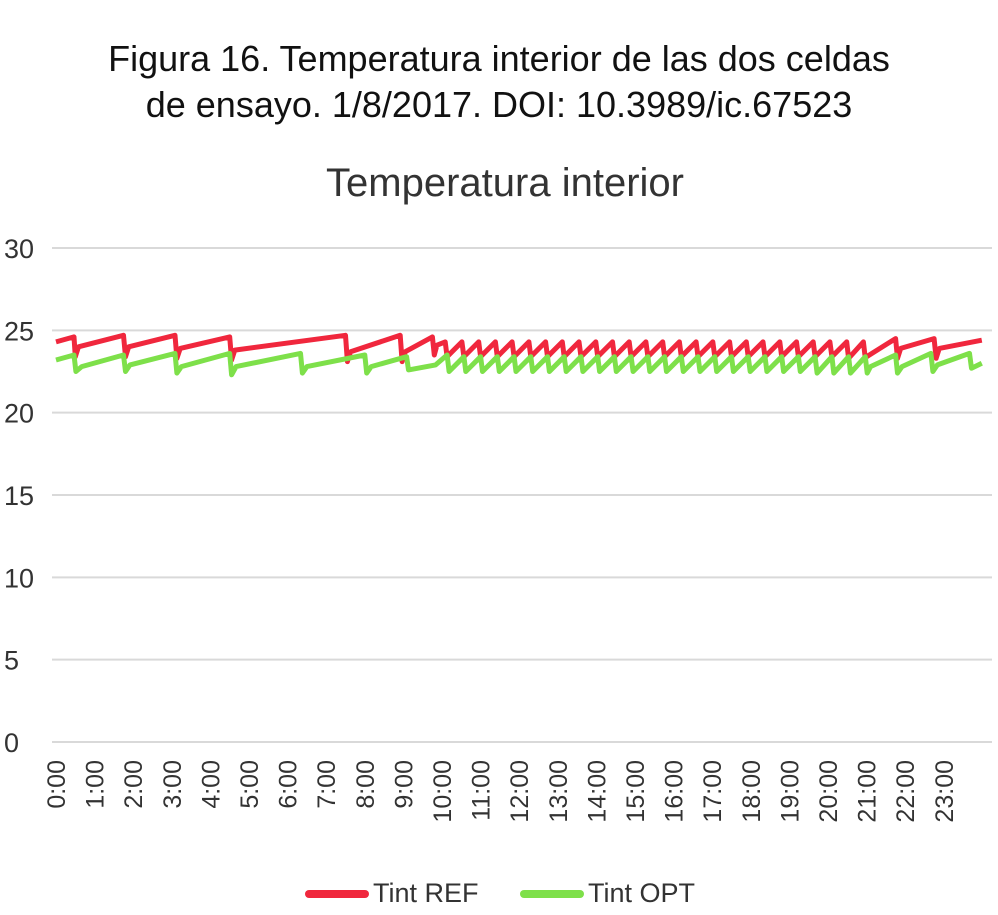  I want to click on series-lines, so click(519, 355).